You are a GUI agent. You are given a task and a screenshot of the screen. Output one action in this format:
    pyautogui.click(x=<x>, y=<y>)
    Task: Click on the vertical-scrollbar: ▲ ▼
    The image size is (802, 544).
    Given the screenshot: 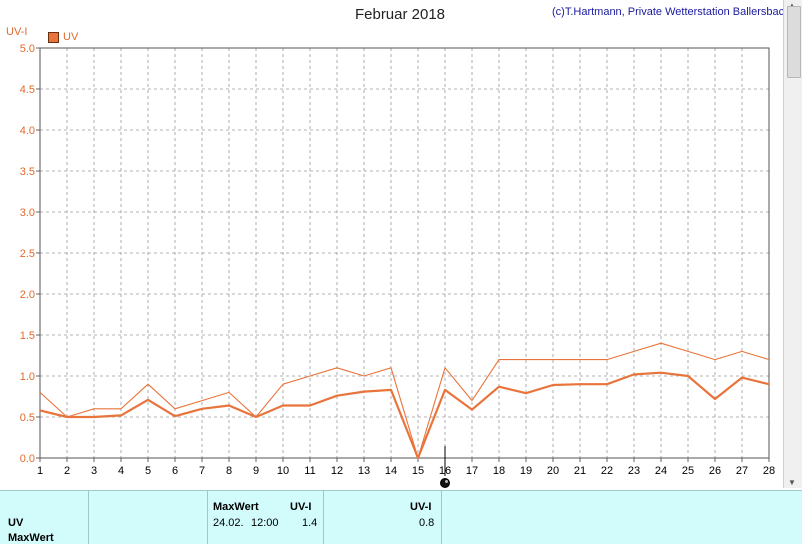 What is the action you would take?
    pyautogui.click(x=792, y=244)
    